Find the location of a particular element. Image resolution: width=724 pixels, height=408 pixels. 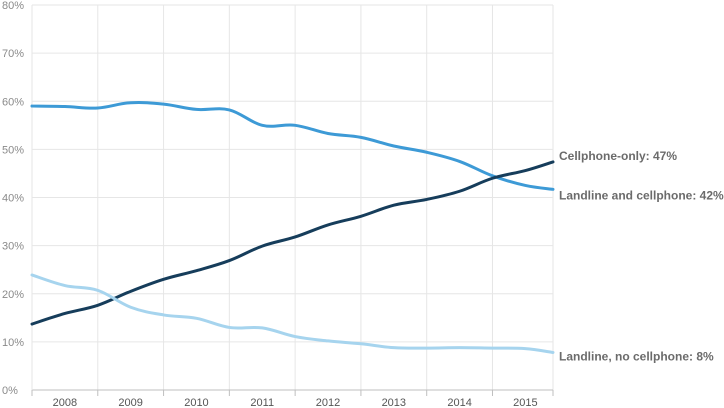

x-tick-label: 2014 is located at coordinates (459, 402).